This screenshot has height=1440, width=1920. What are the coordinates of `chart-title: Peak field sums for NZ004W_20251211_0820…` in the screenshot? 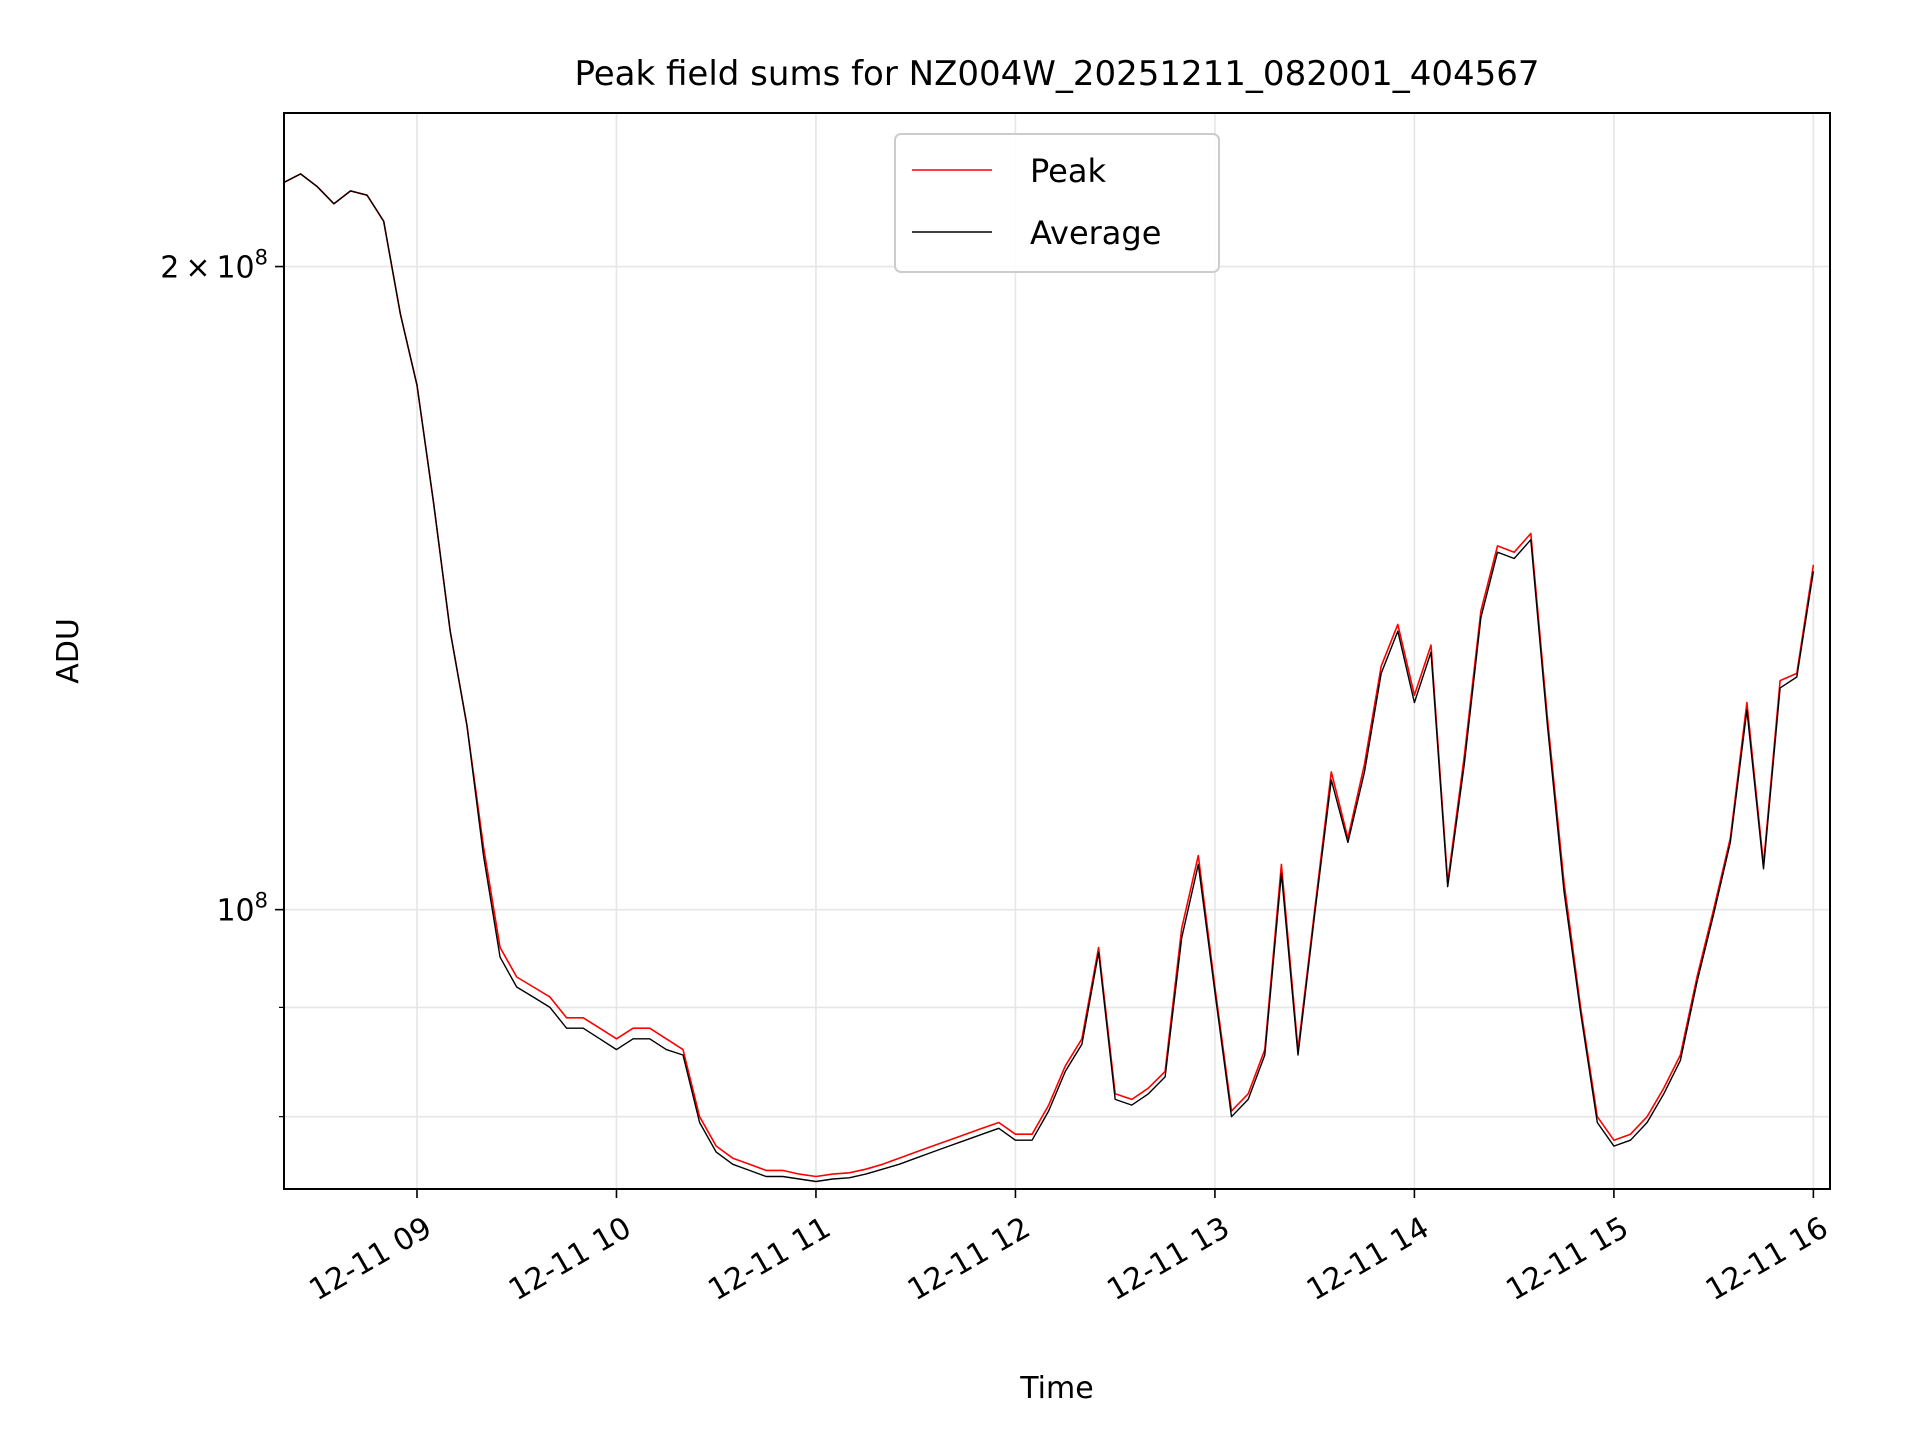 It's located at (1056, 74).